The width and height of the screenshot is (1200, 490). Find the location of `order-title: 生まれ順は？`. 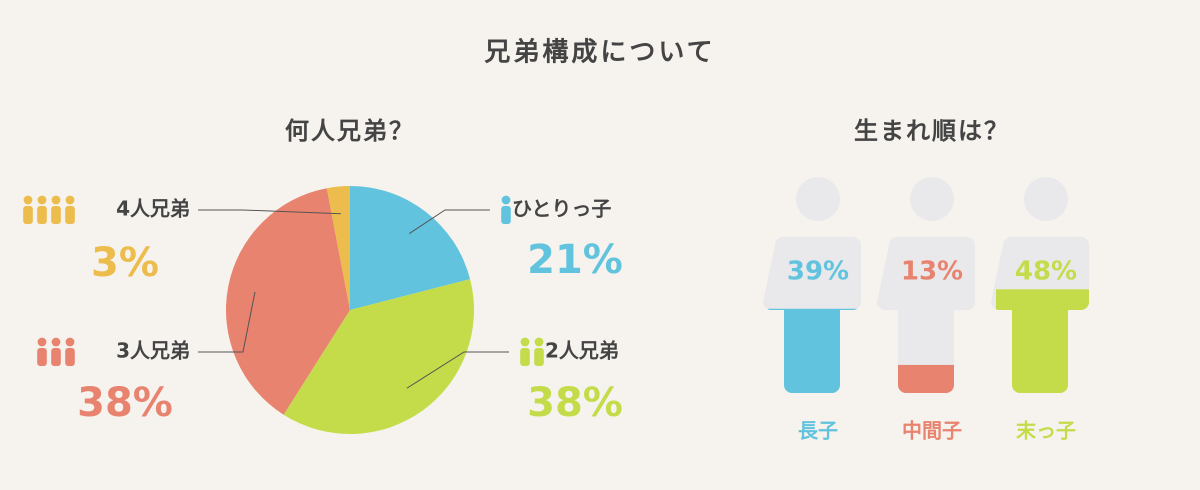

order-title: 生まれ順は？ is located at coordinates (932, 131).